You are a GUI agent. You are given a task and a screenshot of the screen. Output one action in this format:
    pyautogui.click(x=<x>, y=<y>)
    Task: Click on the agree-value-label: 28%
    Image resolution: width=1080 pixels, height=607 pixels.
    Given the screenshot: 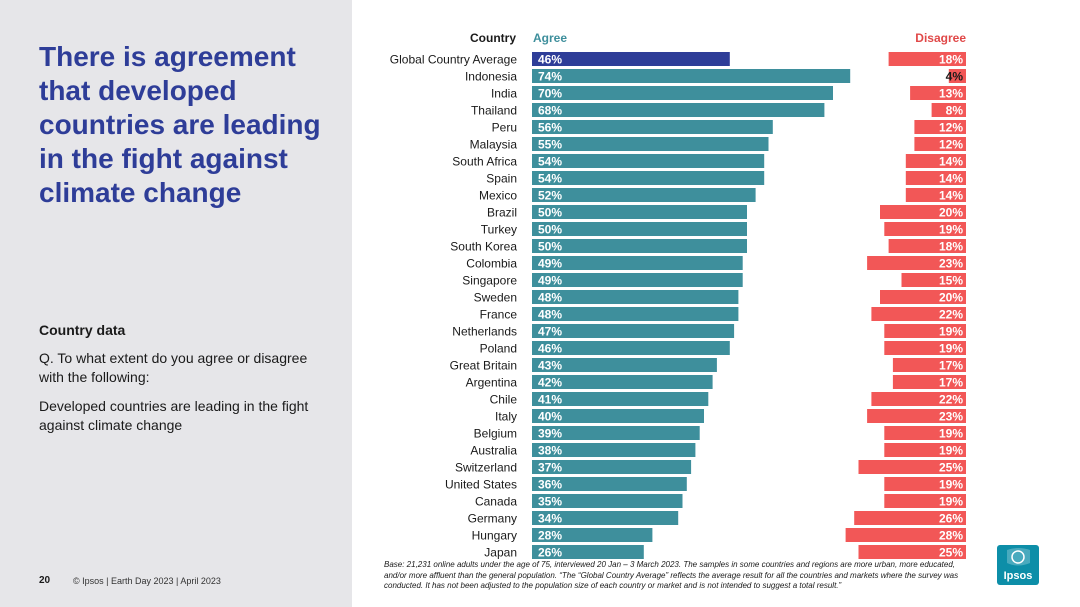 What is the action you would take?
    pyautogui.click(x=550, y=536)
    